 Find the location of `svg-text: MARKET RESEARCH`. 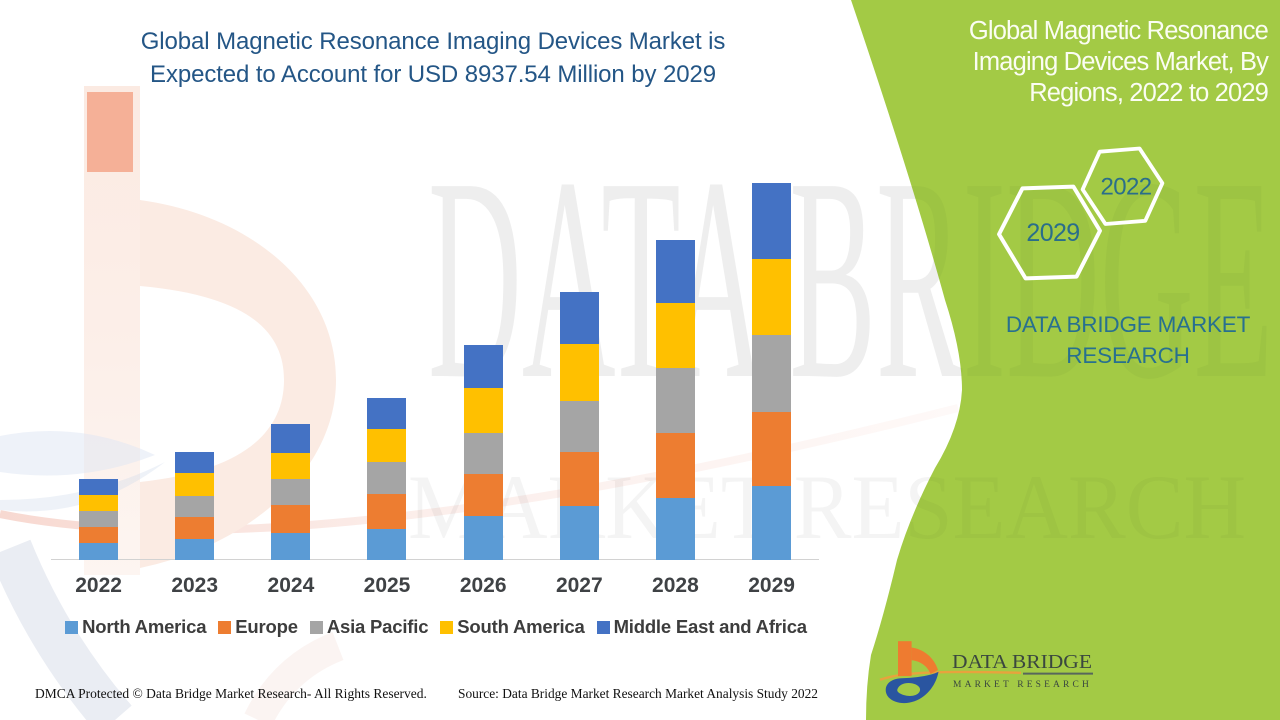

svg-text: MARKET RESEARCH is located at coordinates (1022, 684).